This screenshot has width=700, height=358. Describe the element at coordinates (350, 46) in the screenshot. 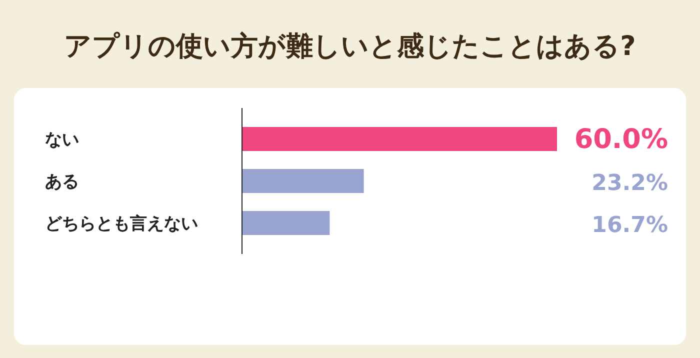

I see `chart-title: アプリの使い方が難しいと感じたことはある?` at that location.